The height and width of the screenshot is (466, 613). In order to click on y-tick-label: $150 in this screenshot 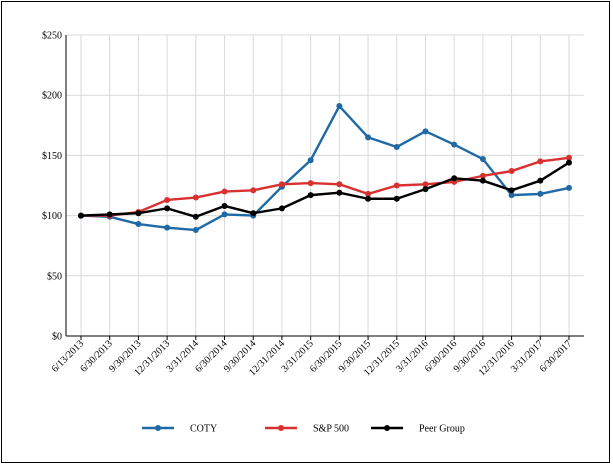, I will do `click(52, 156)`.